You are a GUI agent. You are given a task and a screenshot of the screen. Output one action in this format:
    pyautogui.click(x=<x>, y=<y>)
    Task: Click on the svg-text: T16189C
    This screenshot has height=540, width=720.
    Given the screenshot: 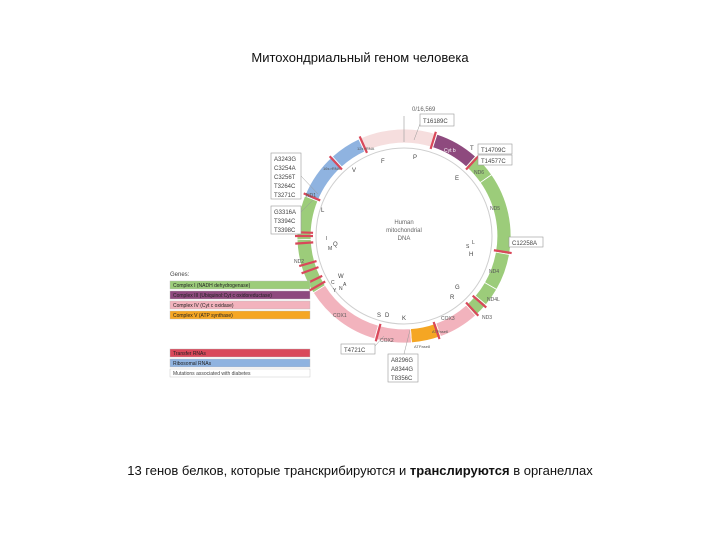 What is the action you would take?
    pyautogui.click(x=435, y=122)
    